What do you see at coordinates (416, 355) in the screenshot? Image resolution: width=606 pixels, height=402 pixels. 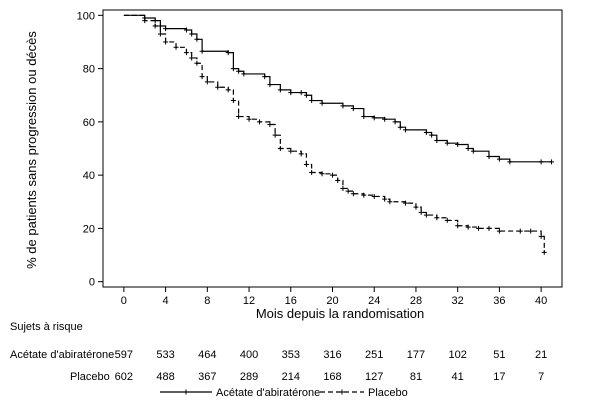 I see `risk-value: 177` at bounding box center [416, 355].